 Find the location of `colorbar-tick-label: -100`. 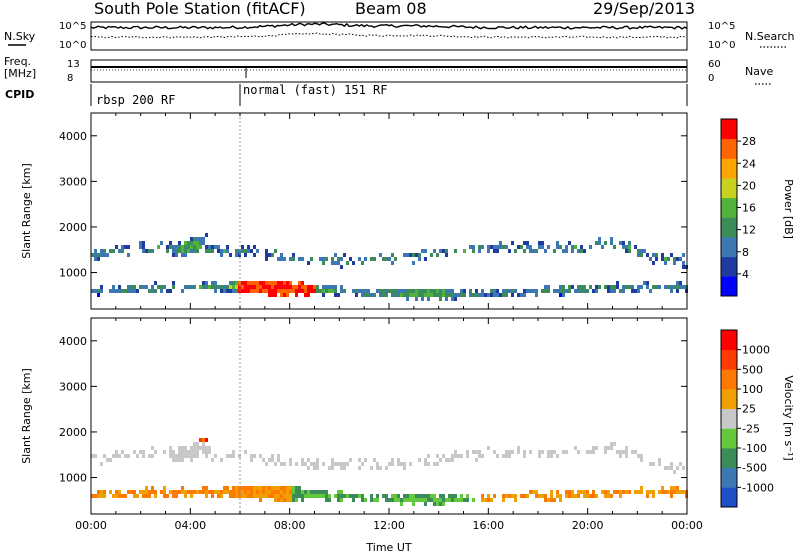

colorbar-tick-label: -100 is located at coordinates (754, 448).